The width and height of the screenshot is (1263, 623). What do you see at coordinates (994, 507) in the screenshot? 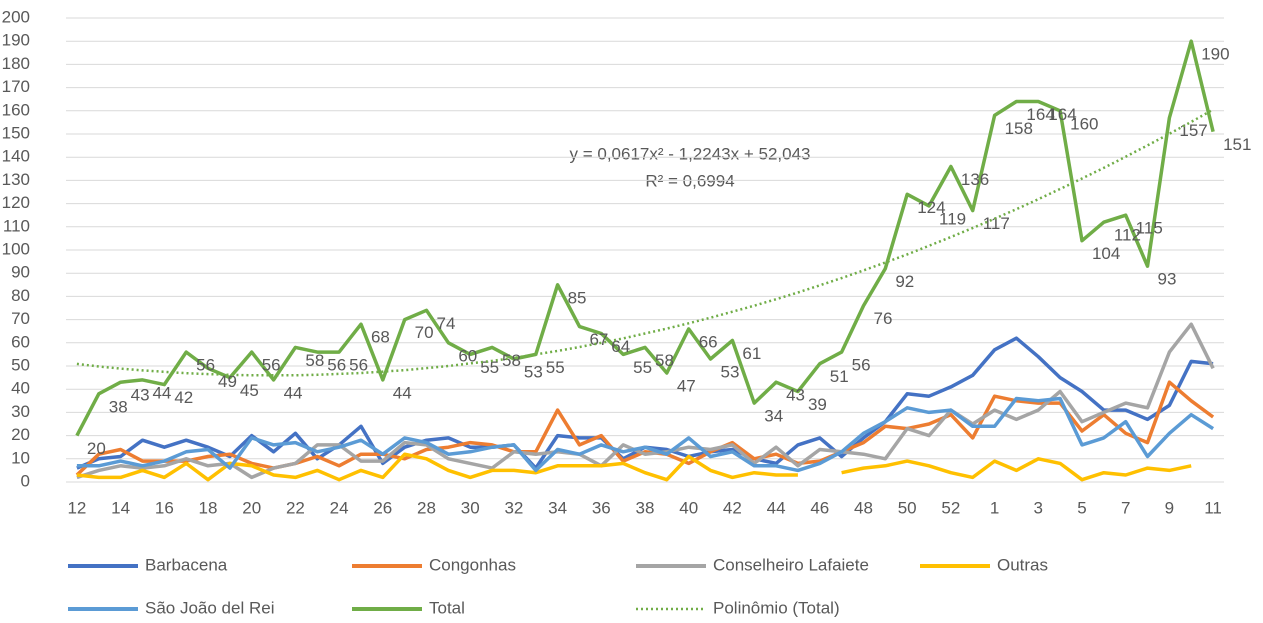
I see `x-tick-label: 1` at bounding box center [994, 507].